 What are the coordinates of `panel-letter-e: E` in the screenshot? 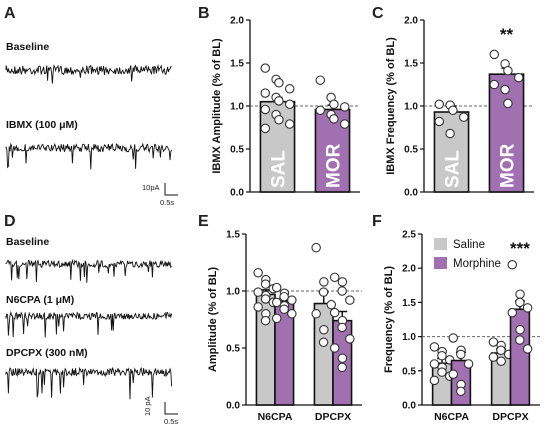 It's located at (203, 221).